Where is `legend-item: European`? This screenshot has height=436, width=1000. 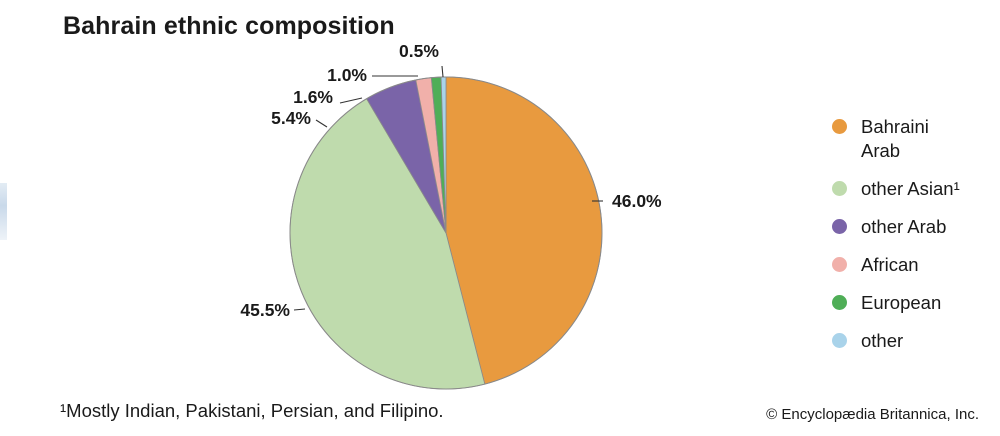
legend-item: European is located at coordinates (912, 303).